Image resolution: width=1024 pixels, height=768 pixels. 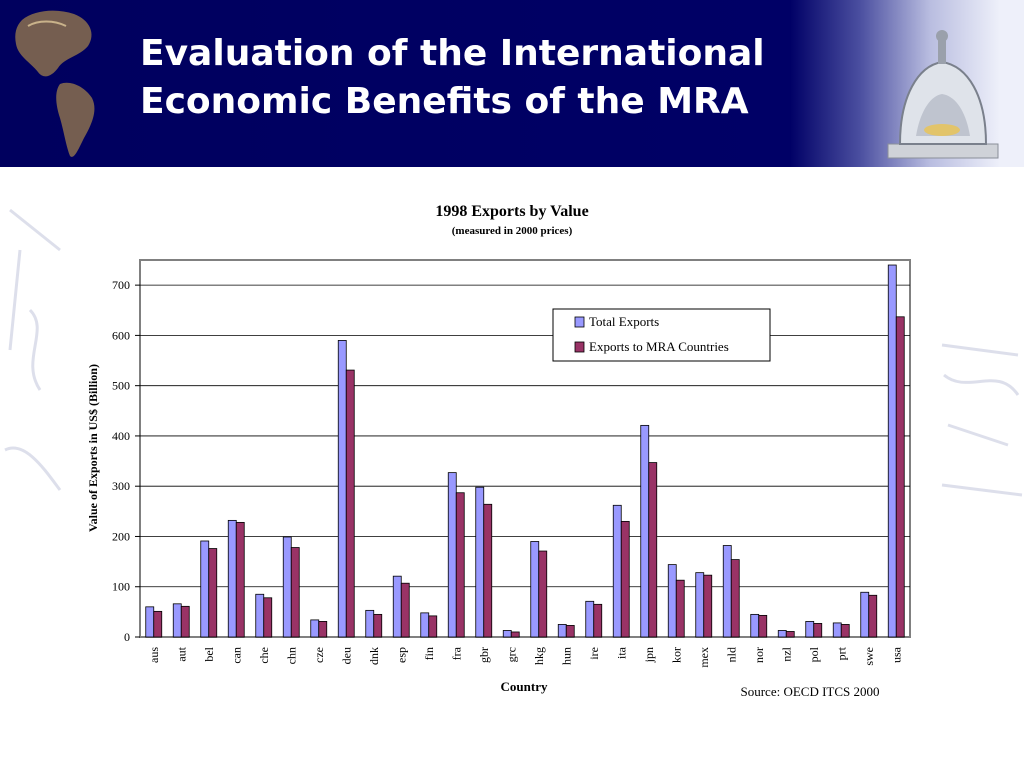 I want to click on bar-ire-total, so click(x=590, y=619).